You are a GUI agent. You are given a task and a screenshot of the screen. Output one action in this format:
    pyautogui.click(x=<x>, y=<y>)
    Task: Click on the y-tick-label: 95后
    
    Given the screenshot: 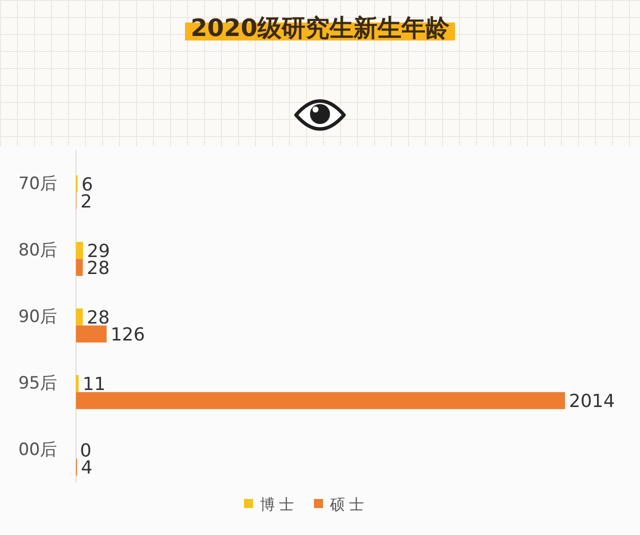 What is the action you would take?
    pyautogui.click(x=37, y=384)
    